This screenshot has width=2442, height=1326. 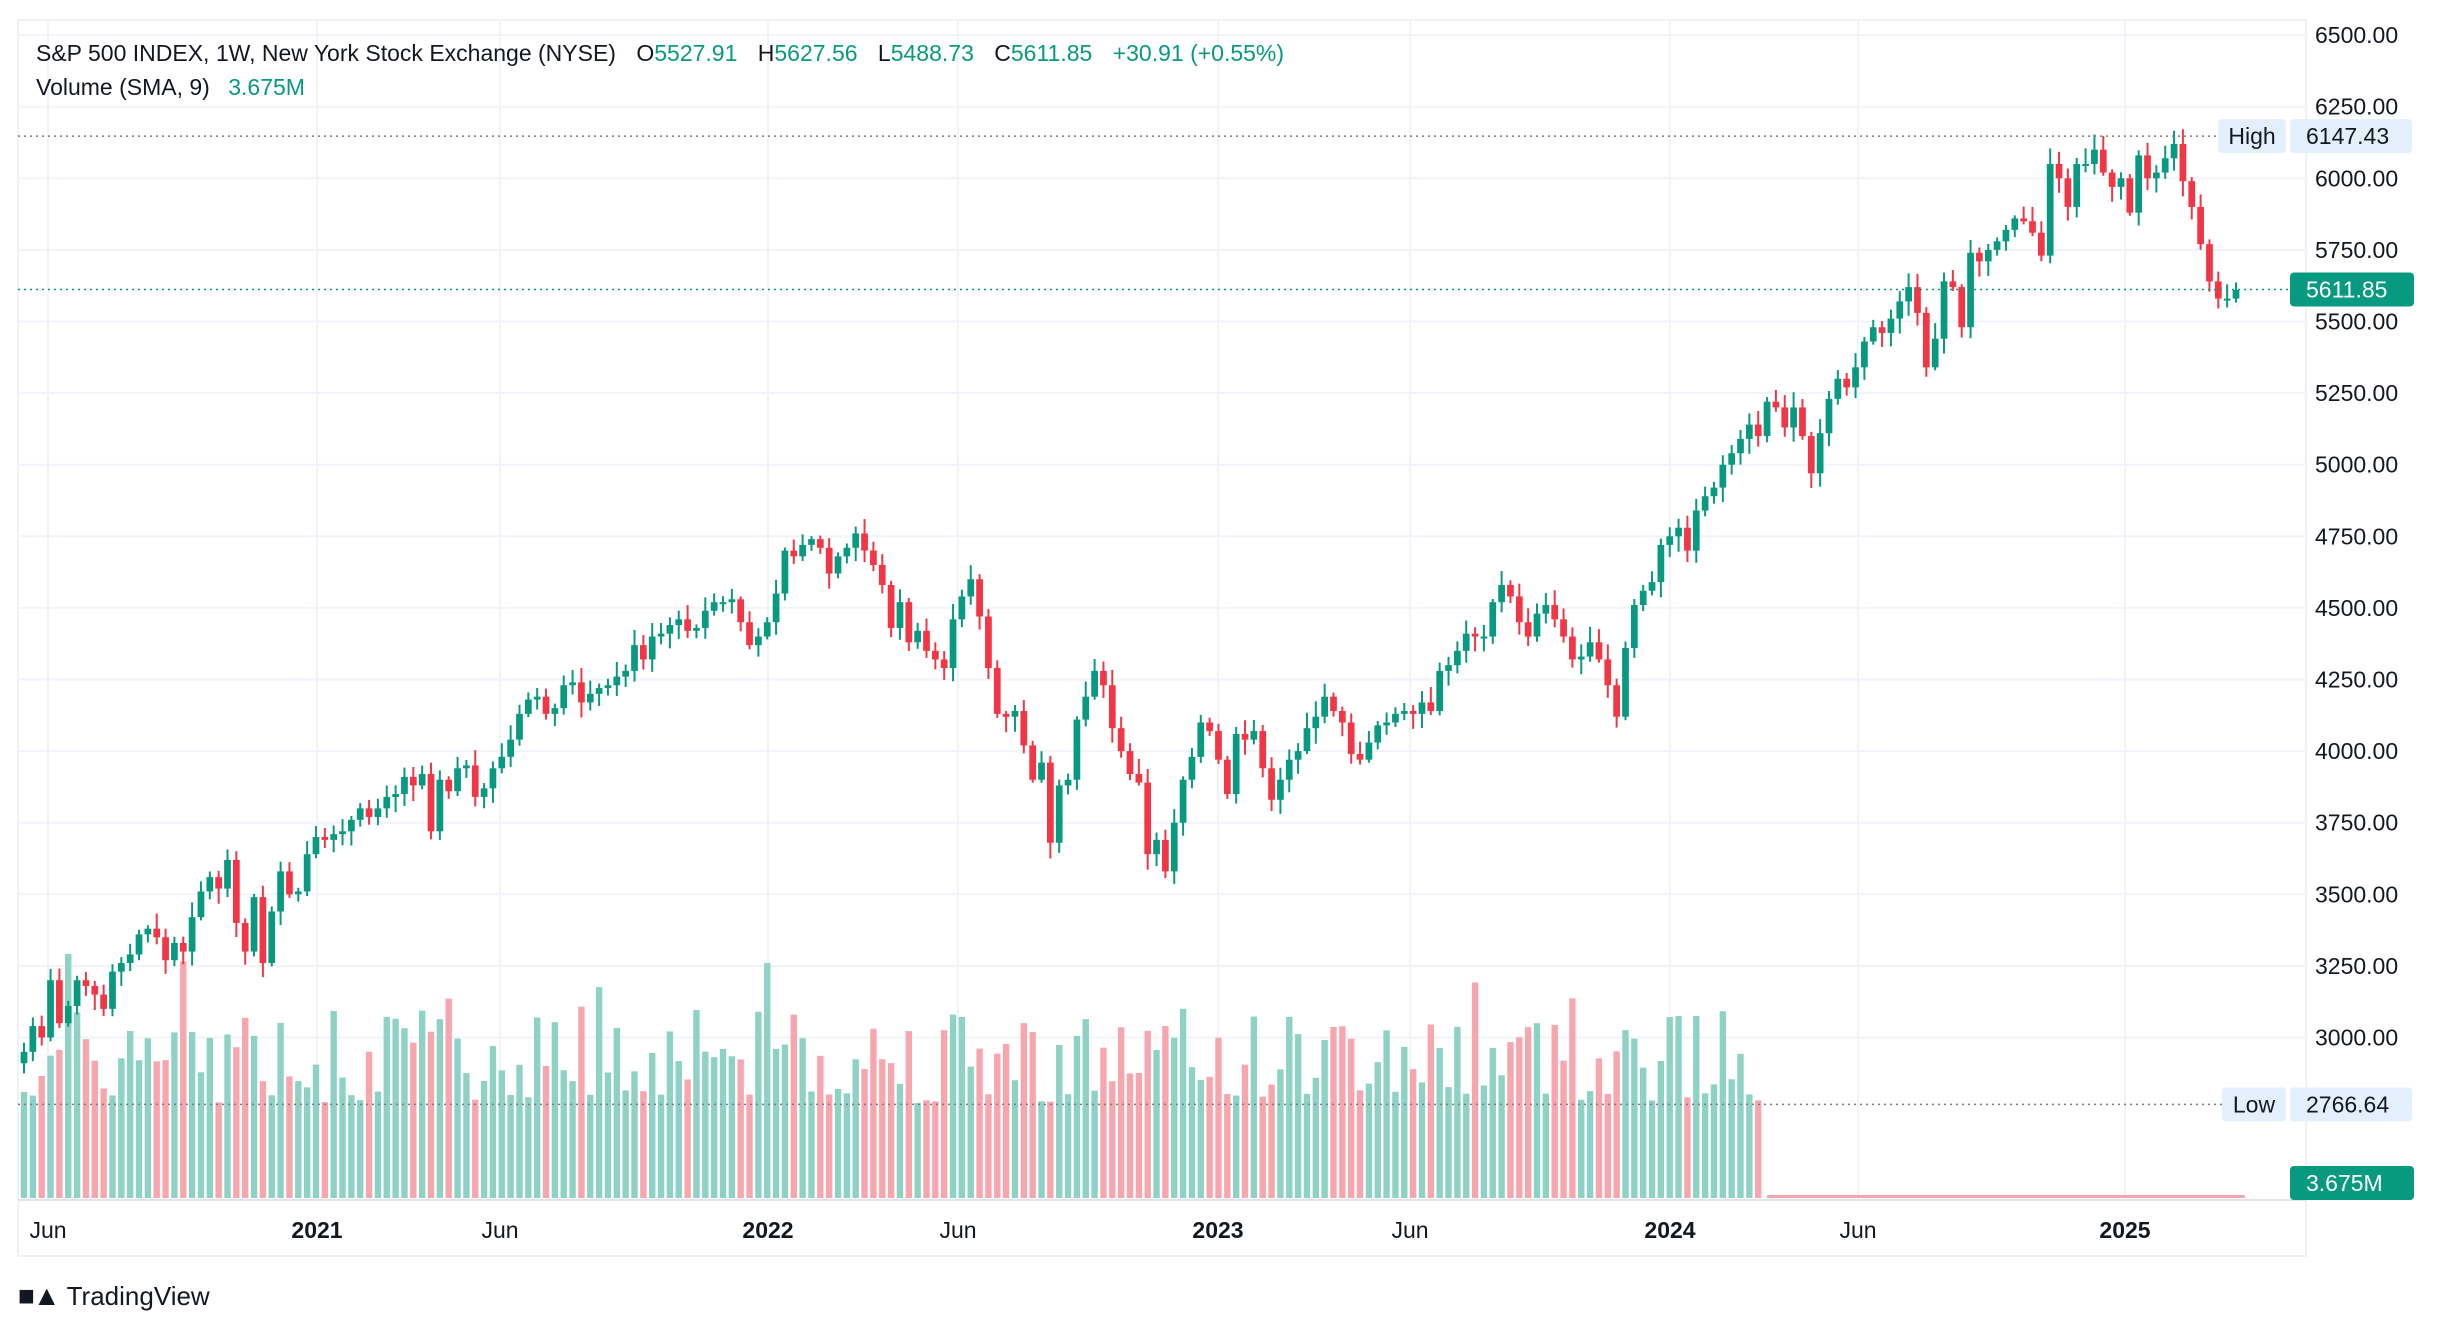 What do you see at coordinates (1051, 53) in the screenshot?
I see `close-value: 5611.85` at bounding box center [1051, 53].